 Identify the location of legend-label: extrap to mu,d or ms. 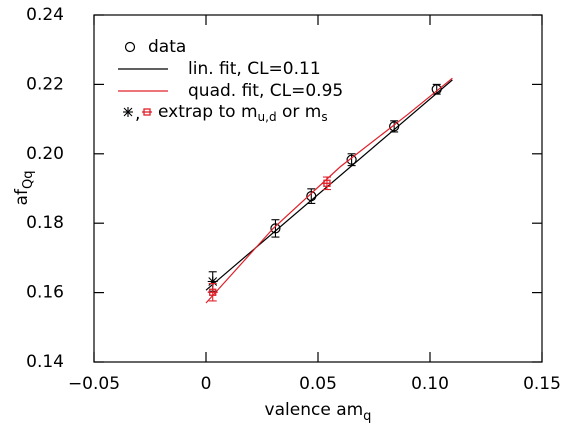
(243, 113).